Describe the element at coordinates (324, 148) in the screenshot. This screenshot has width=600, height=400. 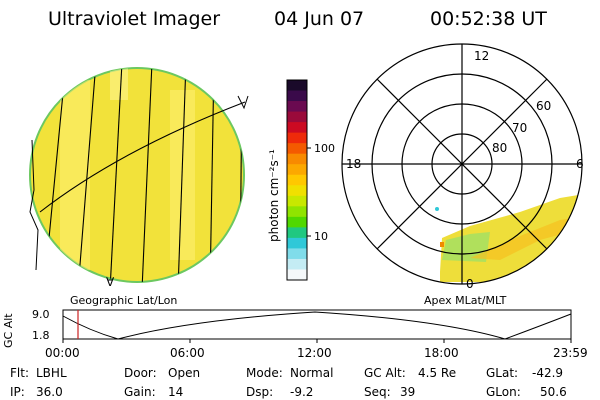
I see `colorbar-tick-100: 100` at that location.